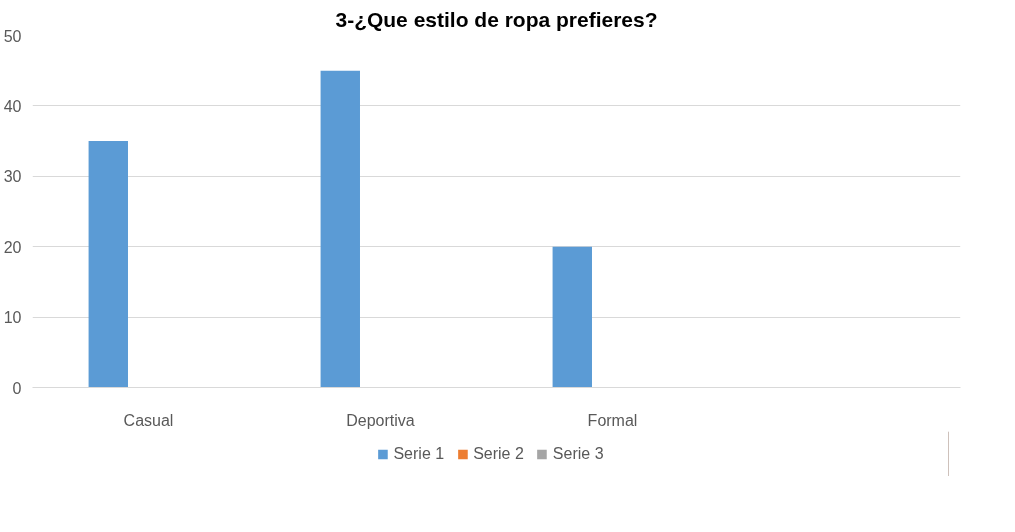  What do you see at coordinates (496, 19) in the screenshot?
I see `chart-title: 3-¿Que estilo de ropa prefieres?` at bounding box center [496, 19].